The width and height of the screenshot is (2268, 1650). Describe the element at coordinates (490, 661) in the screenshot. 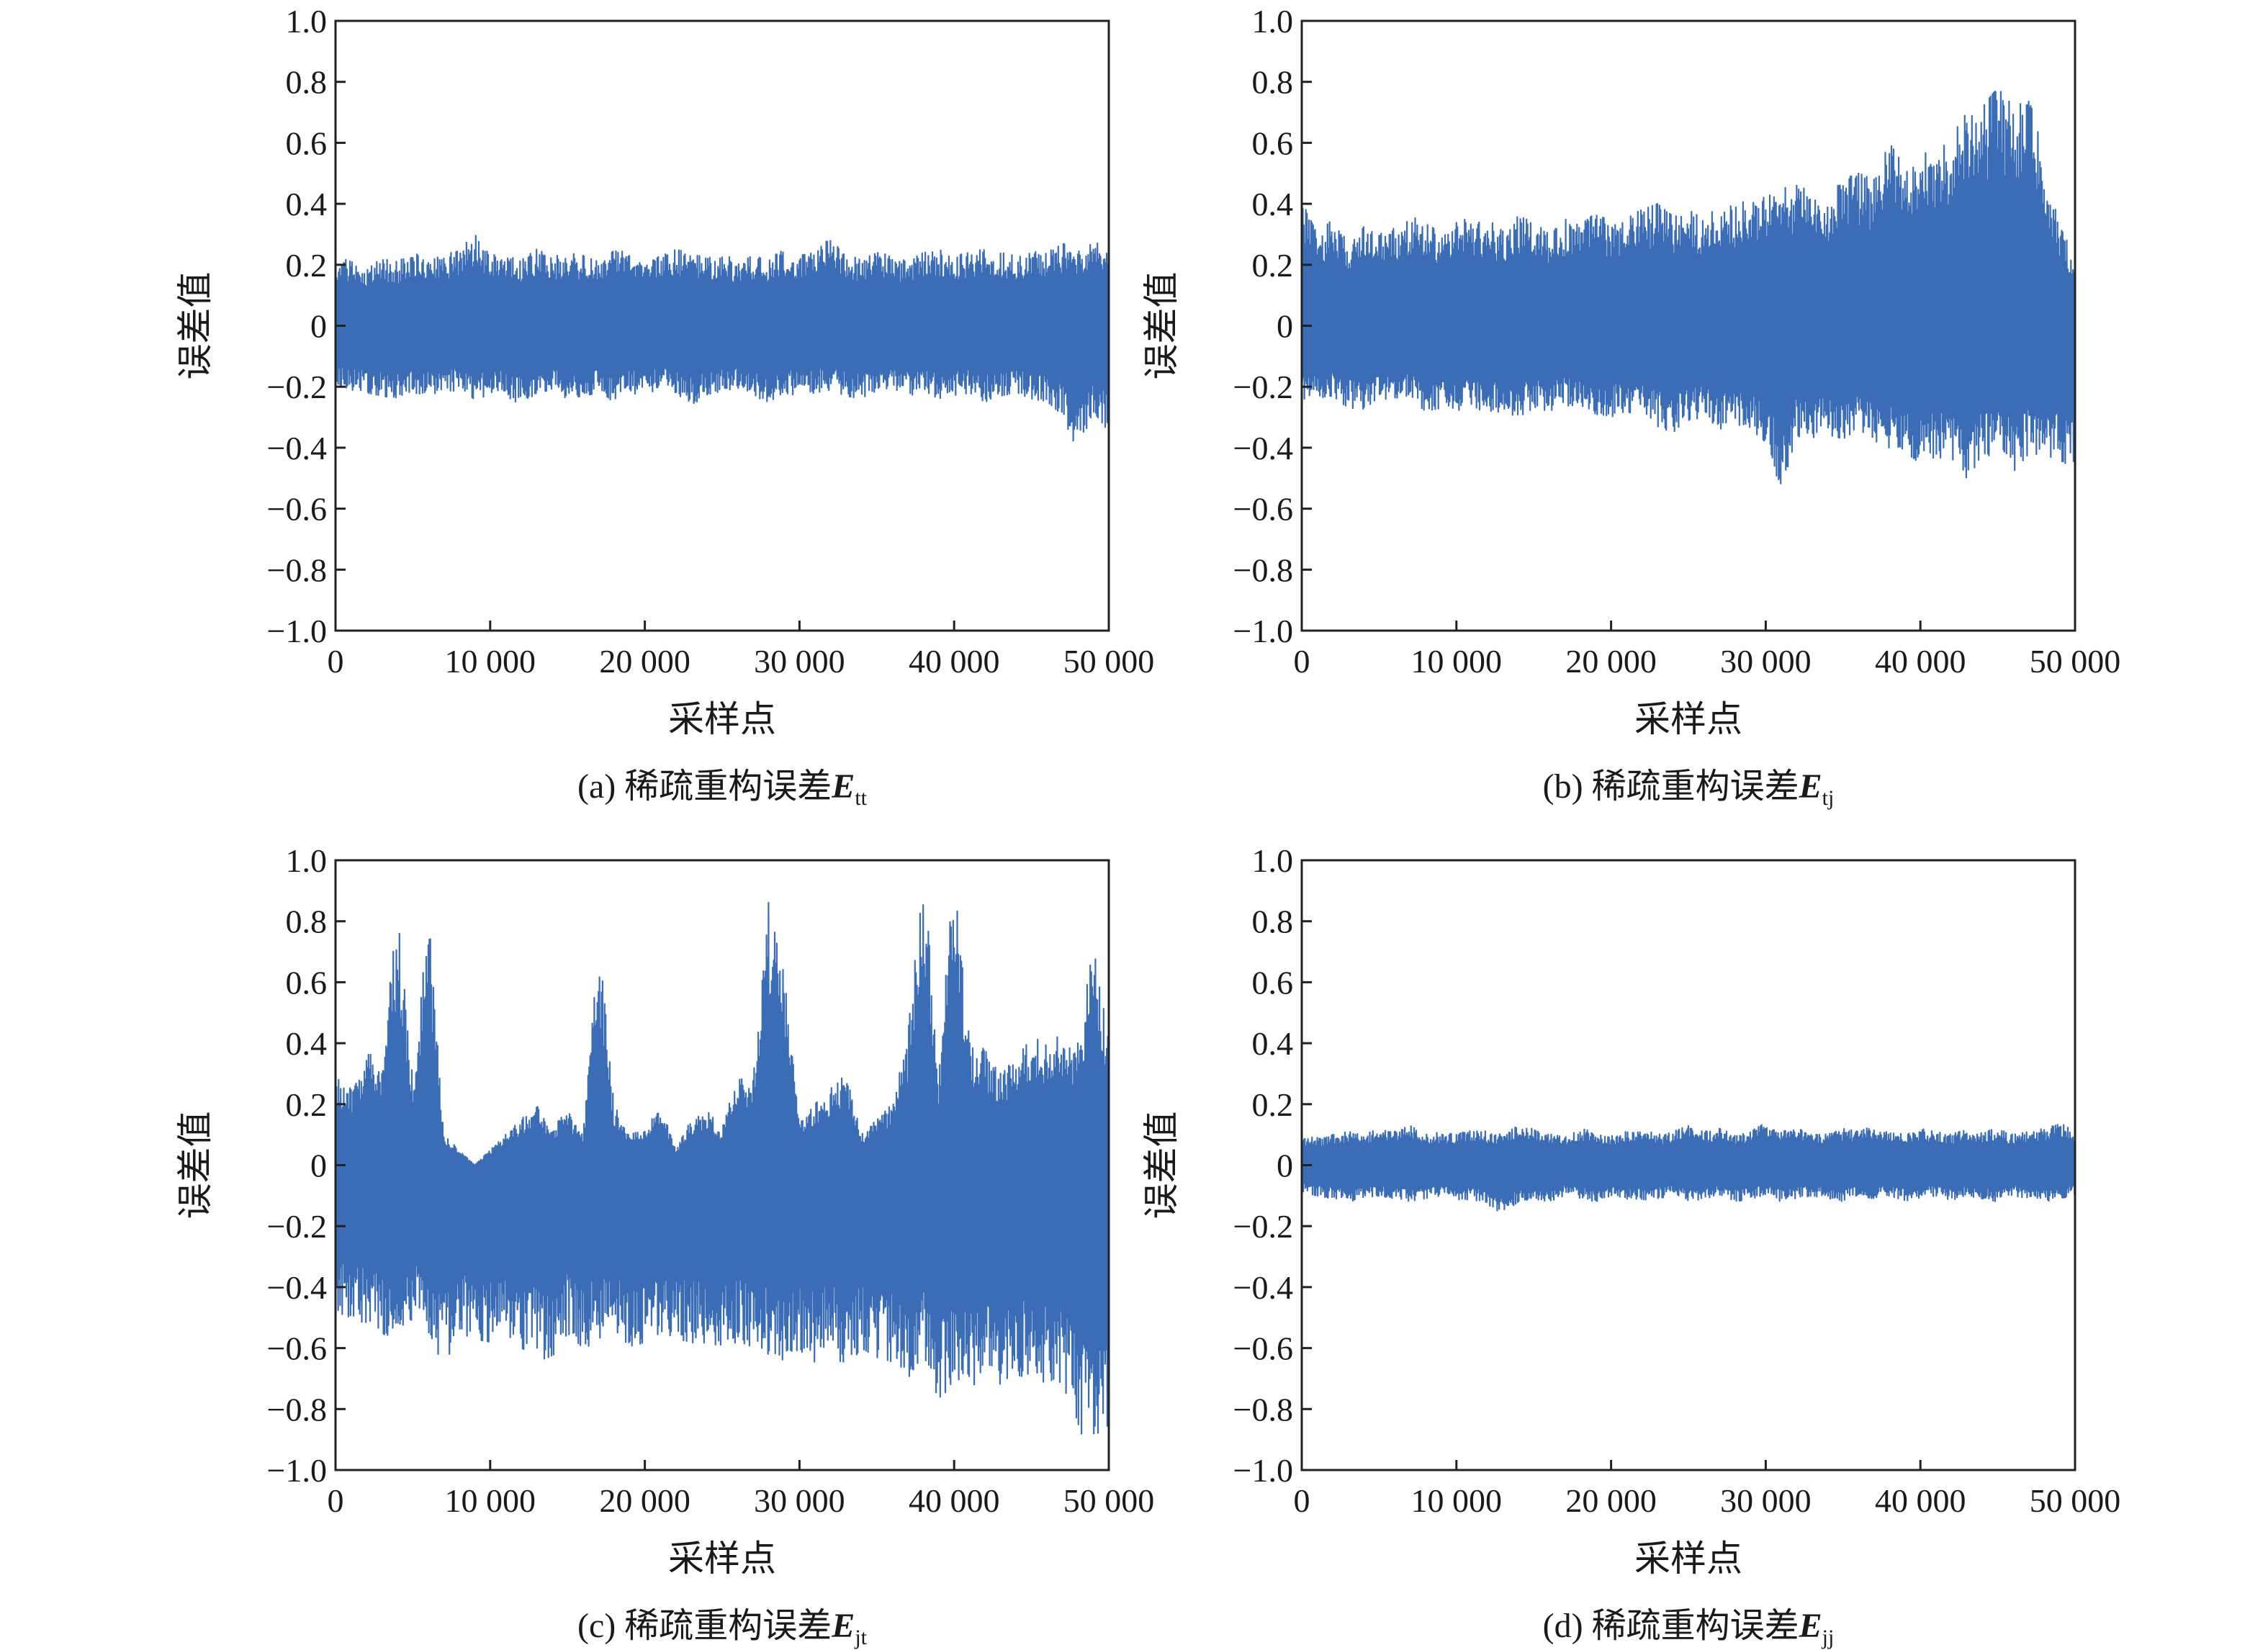

I see `x-tick-label-a-1: 10 000` at that location.